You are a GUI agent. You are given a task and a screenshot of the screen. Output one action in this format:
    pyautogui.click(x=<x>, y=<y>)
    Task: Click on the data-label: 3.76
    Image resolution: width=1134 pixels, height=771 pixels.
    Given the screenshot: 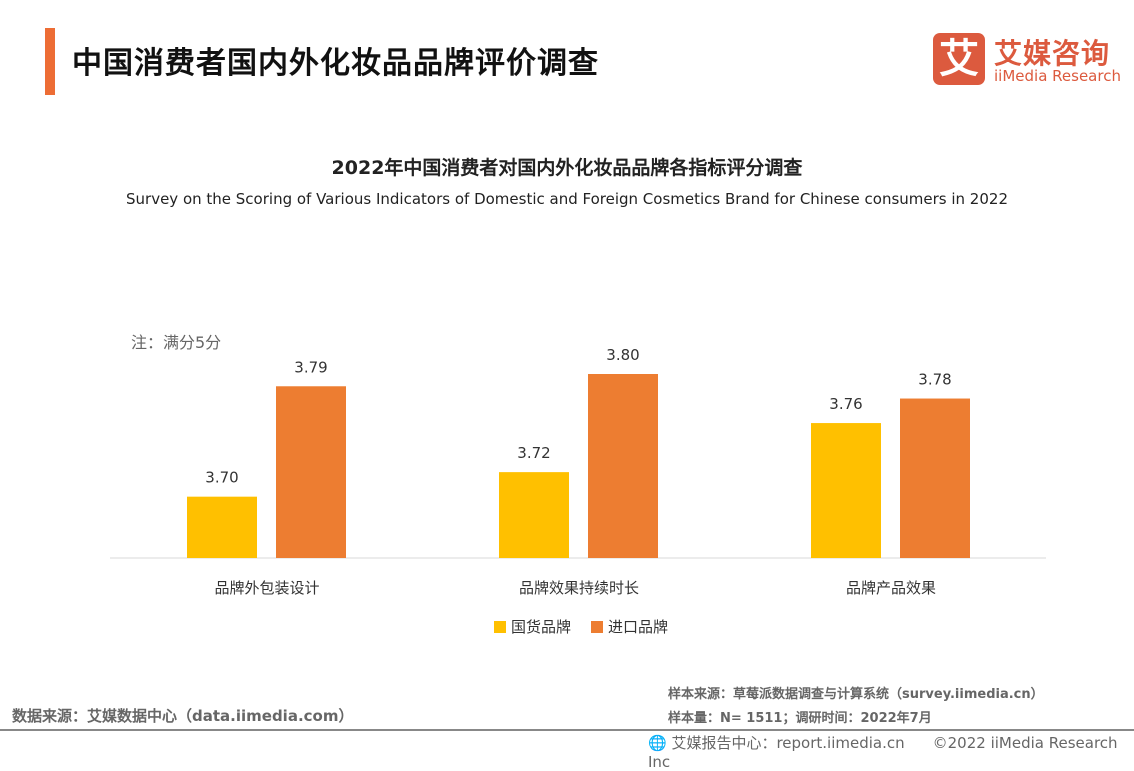 What is the action you would take?
    pyautogui.click(x=845, y=404)
    